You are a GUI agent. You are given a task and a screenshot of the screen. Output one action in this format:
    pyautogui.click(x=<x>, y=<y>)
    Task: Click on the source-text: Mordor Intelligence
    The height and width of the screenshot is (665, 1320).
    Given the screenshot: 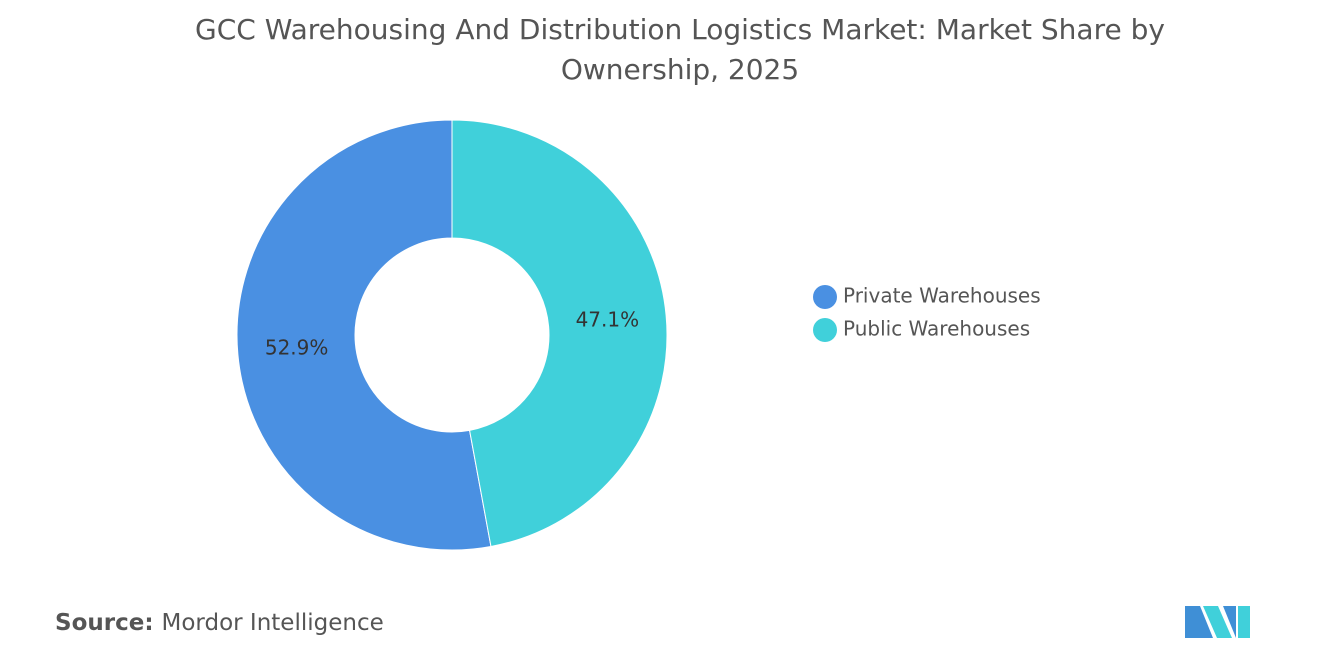 What is the action you would take?
    pyautogui.click(x=272, y=623)
    